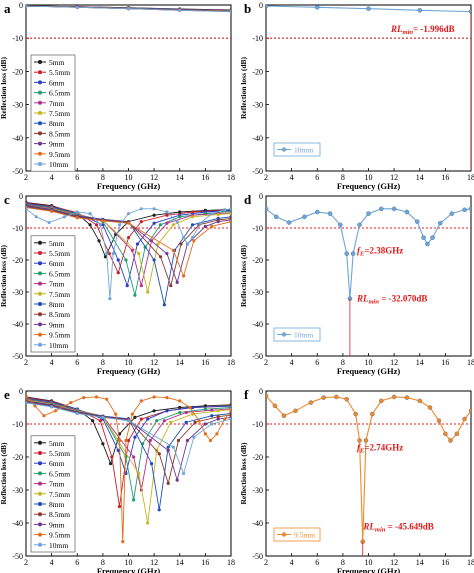 The height and width of the screenshot is (573, 474). I want to click on legend-entry: 8mm, so click(57, 123).